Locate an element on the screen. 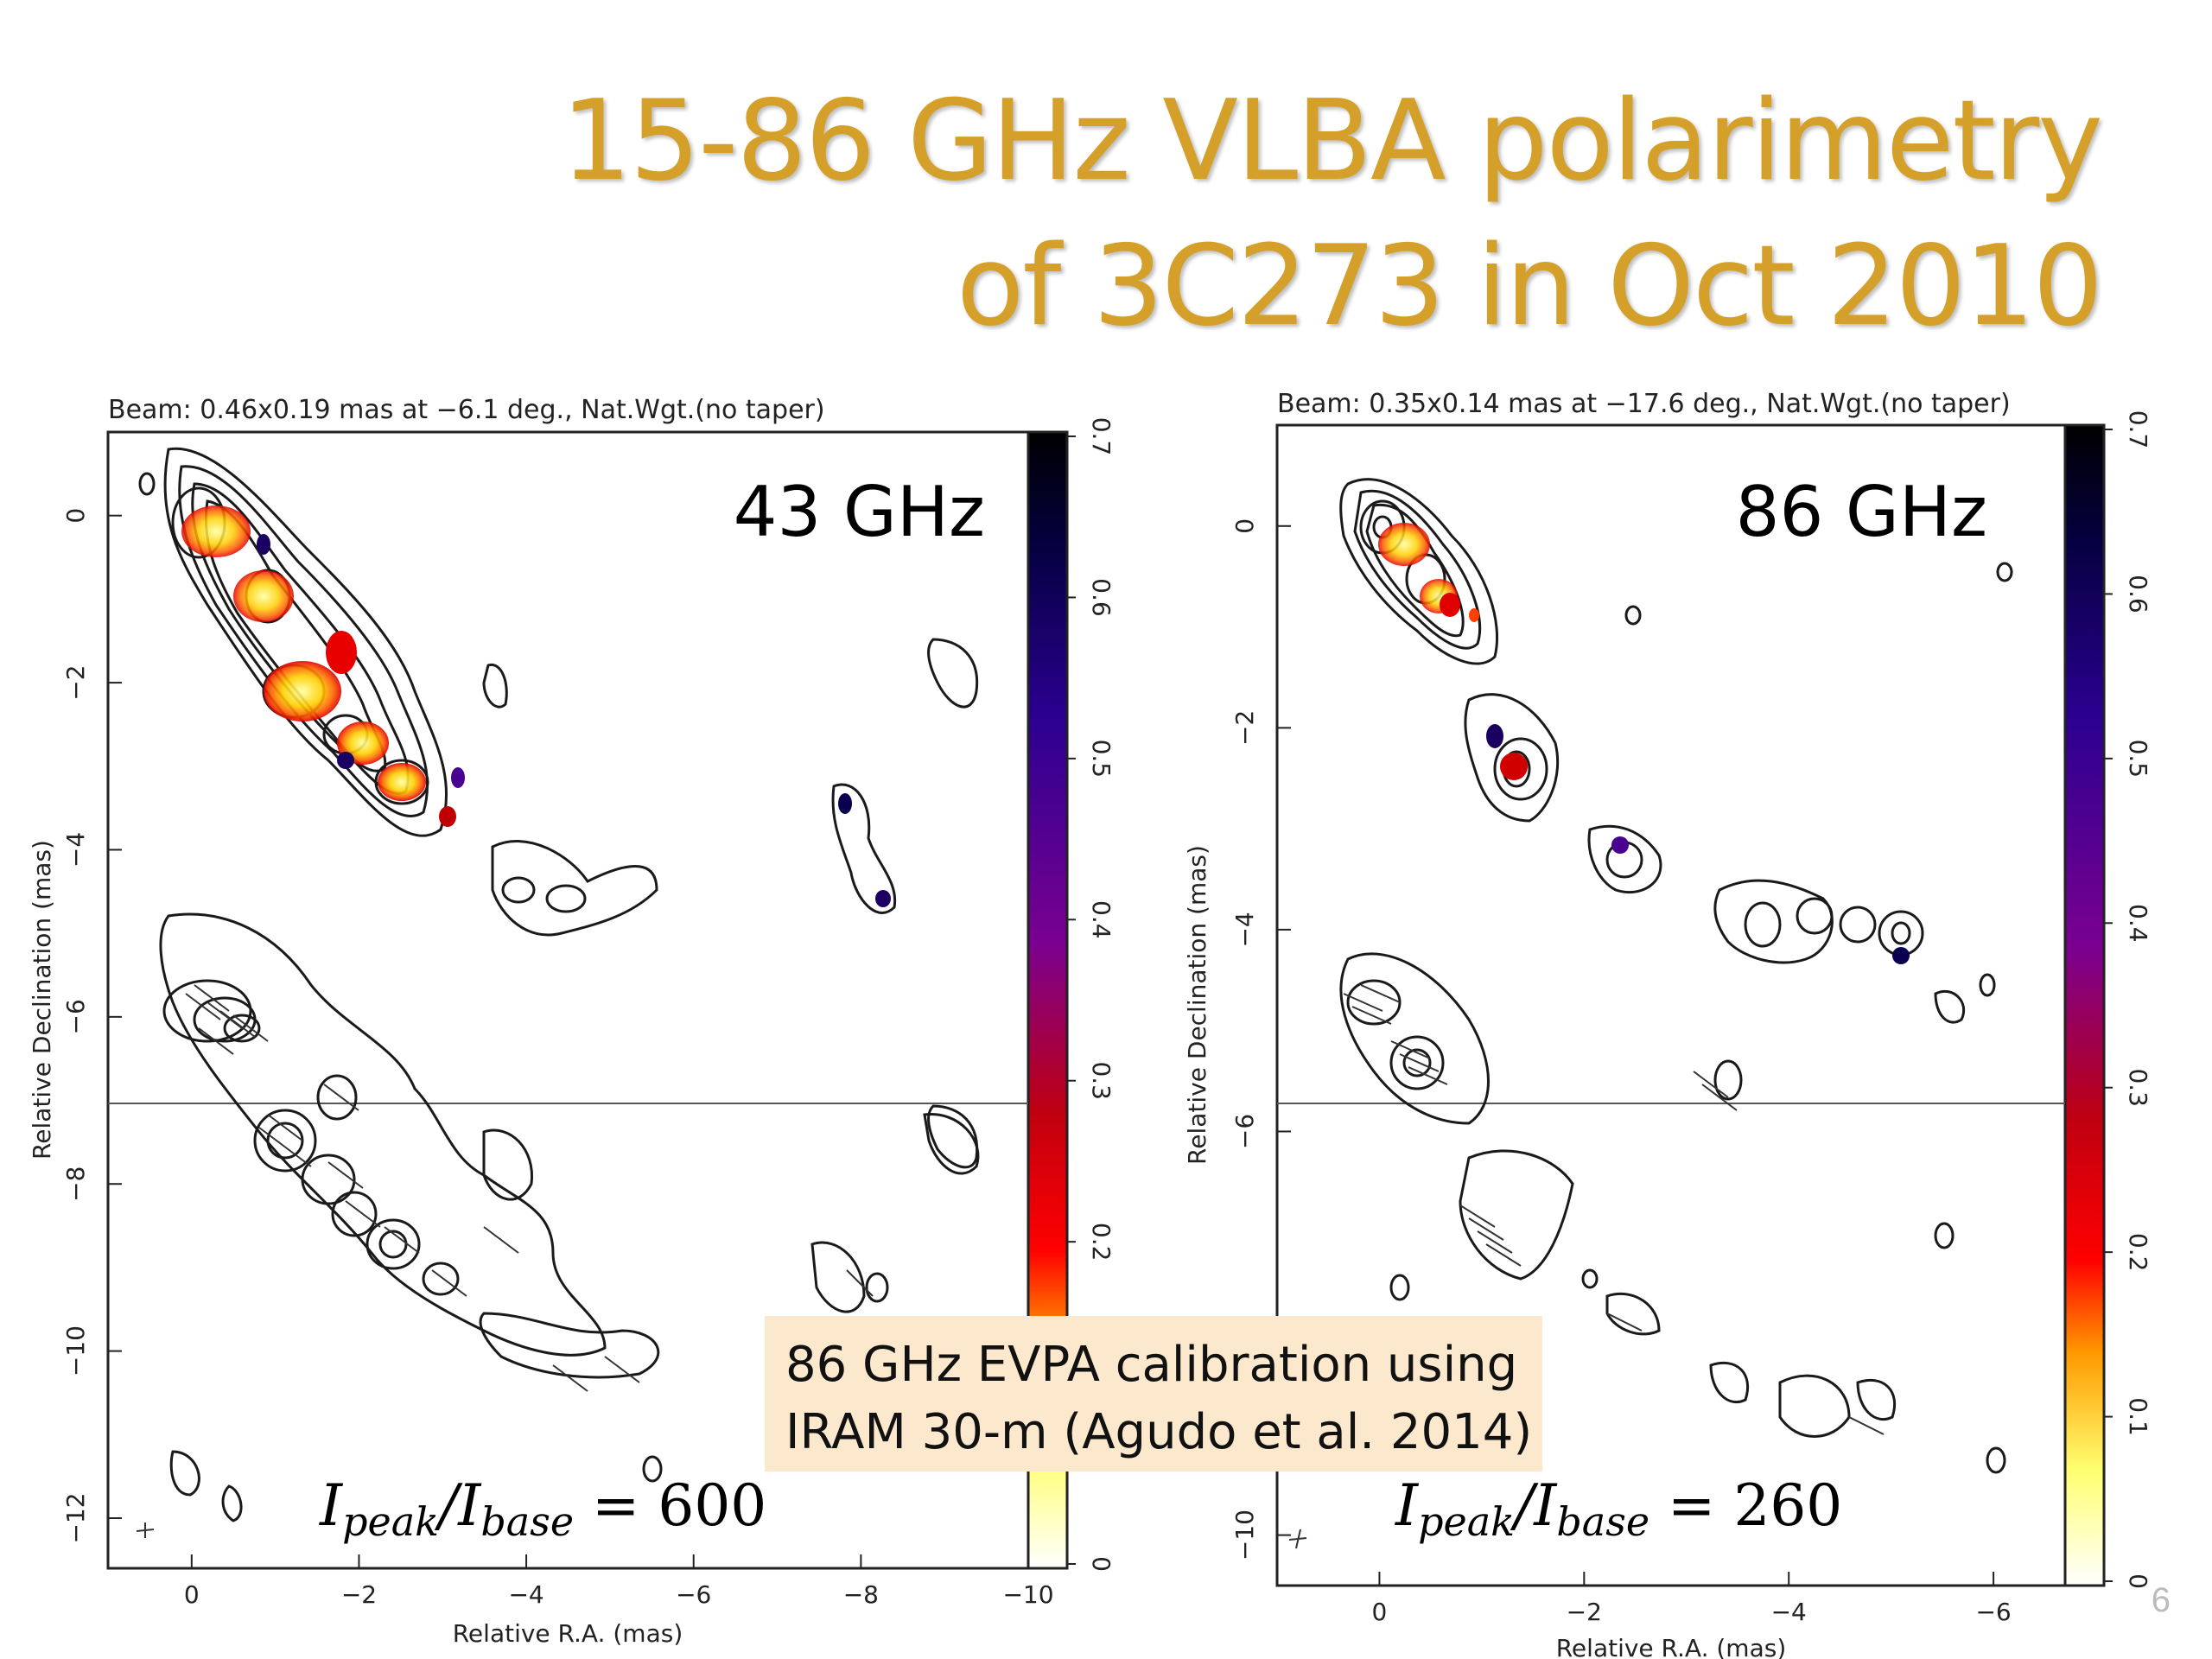  frequency-label: 86 GHz is located at coordinates (1862, 512).